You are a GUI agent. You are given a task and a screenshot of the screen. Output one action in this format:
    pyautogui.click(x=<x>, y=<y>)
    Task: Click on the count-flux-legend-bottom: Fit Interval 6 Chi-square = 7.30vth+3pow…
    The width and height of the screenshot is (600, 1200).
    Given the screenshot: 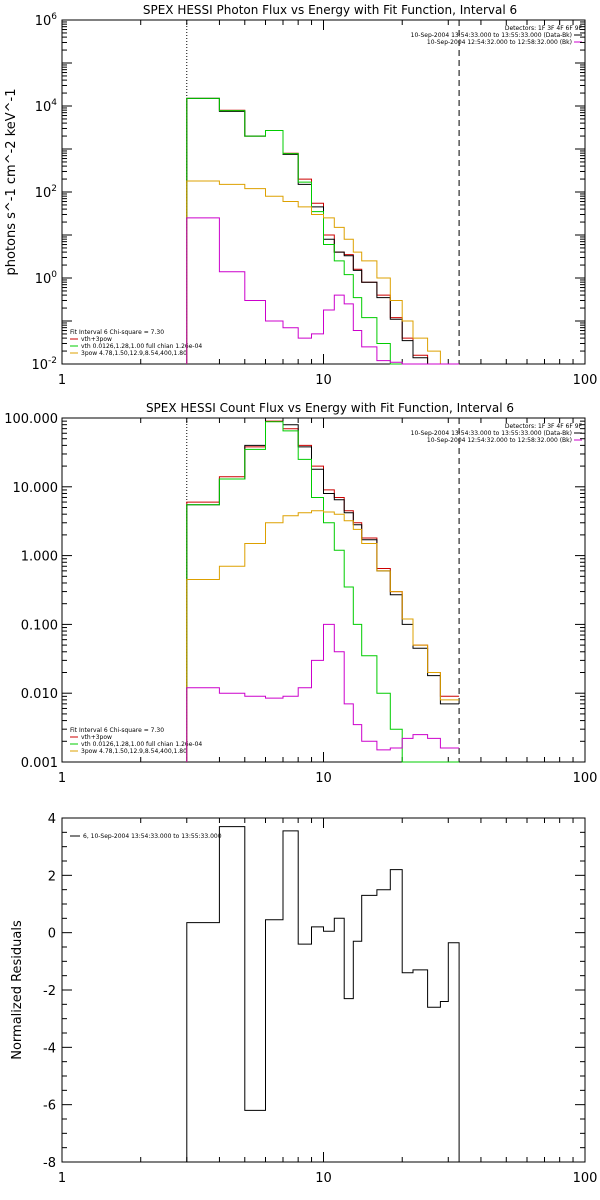 What is the action you would take?
    pyautogui.click(x=136, y=741)
    